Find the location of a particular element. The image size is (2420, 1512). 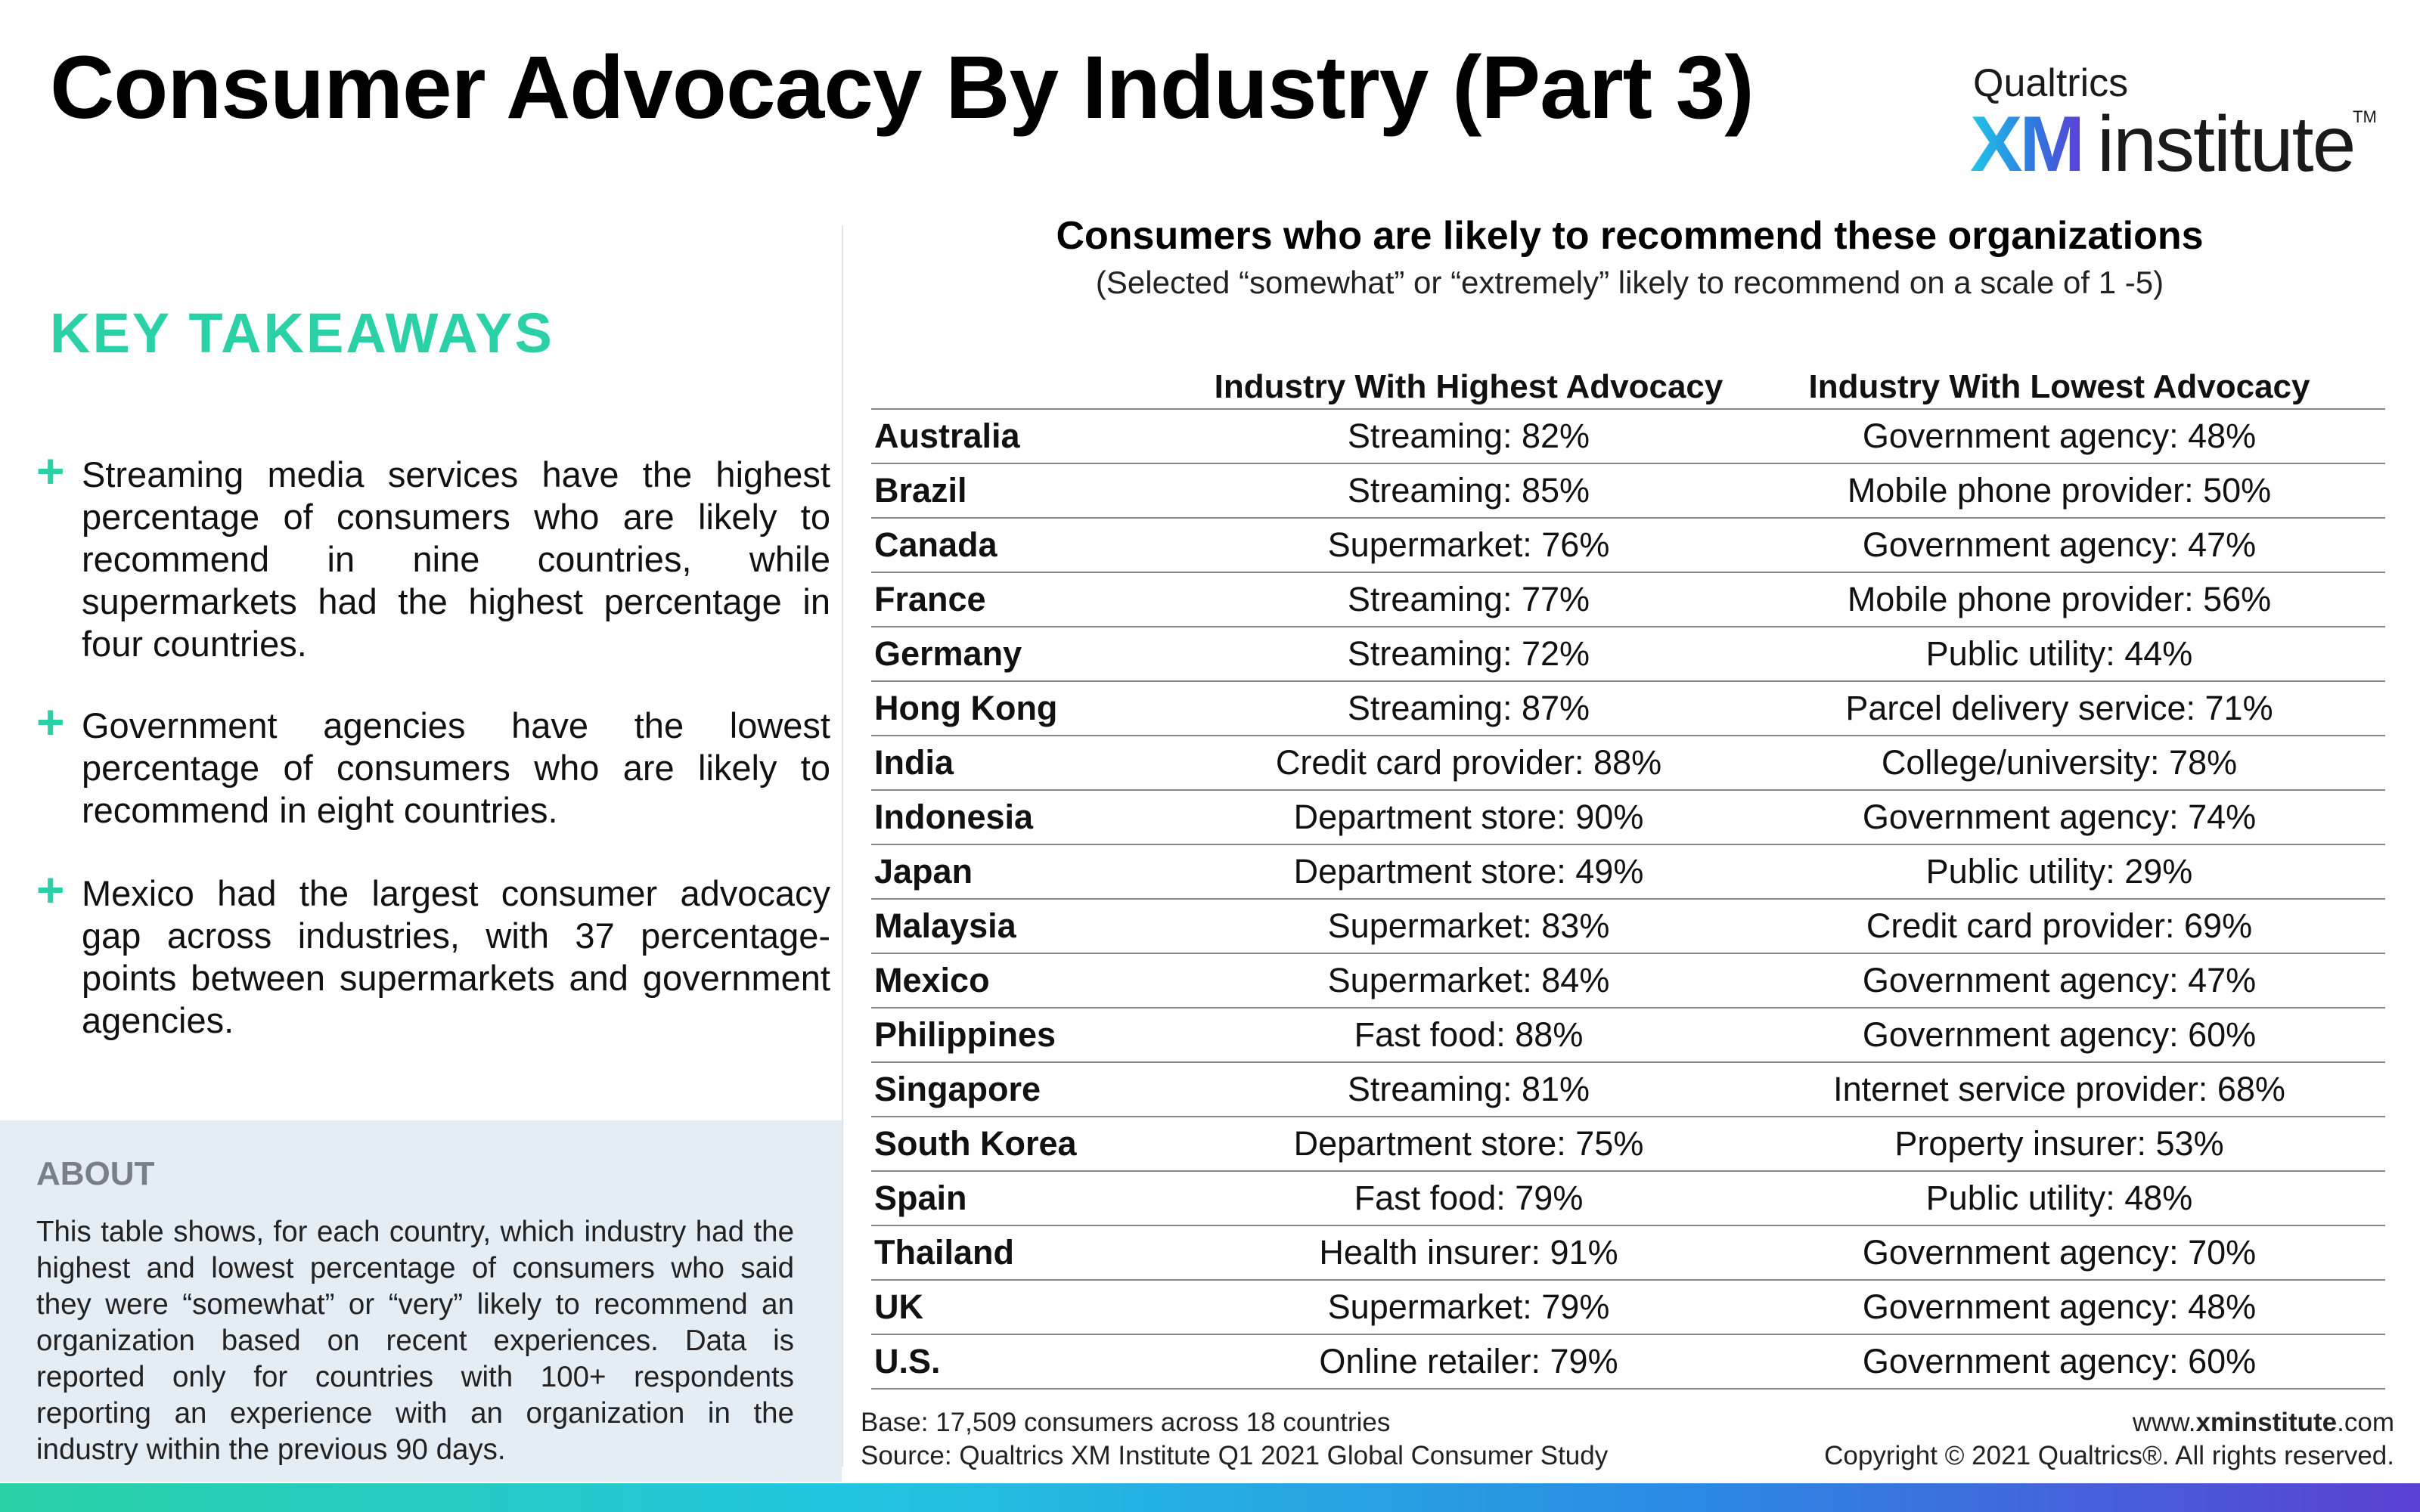

row-country-cell: Brazil is located at coordinates (1037, 491).